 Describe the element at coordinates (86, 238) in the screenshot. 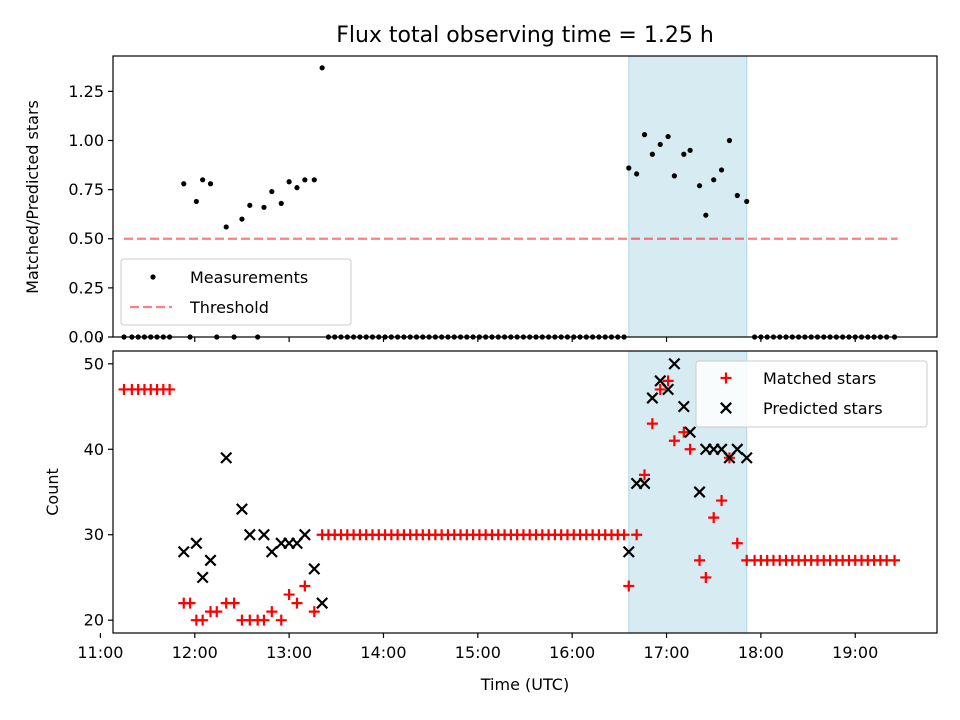

I see `top-ytick-label: 0.50` at that location.